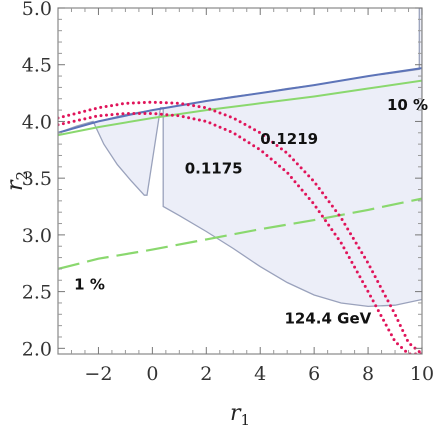 The height and width of the screenshot is (435, 436). What do you see at coordinates (289, 139) in the screenshot?
I see `annotation-label: 0.1219` at bounding box center [289, 139].